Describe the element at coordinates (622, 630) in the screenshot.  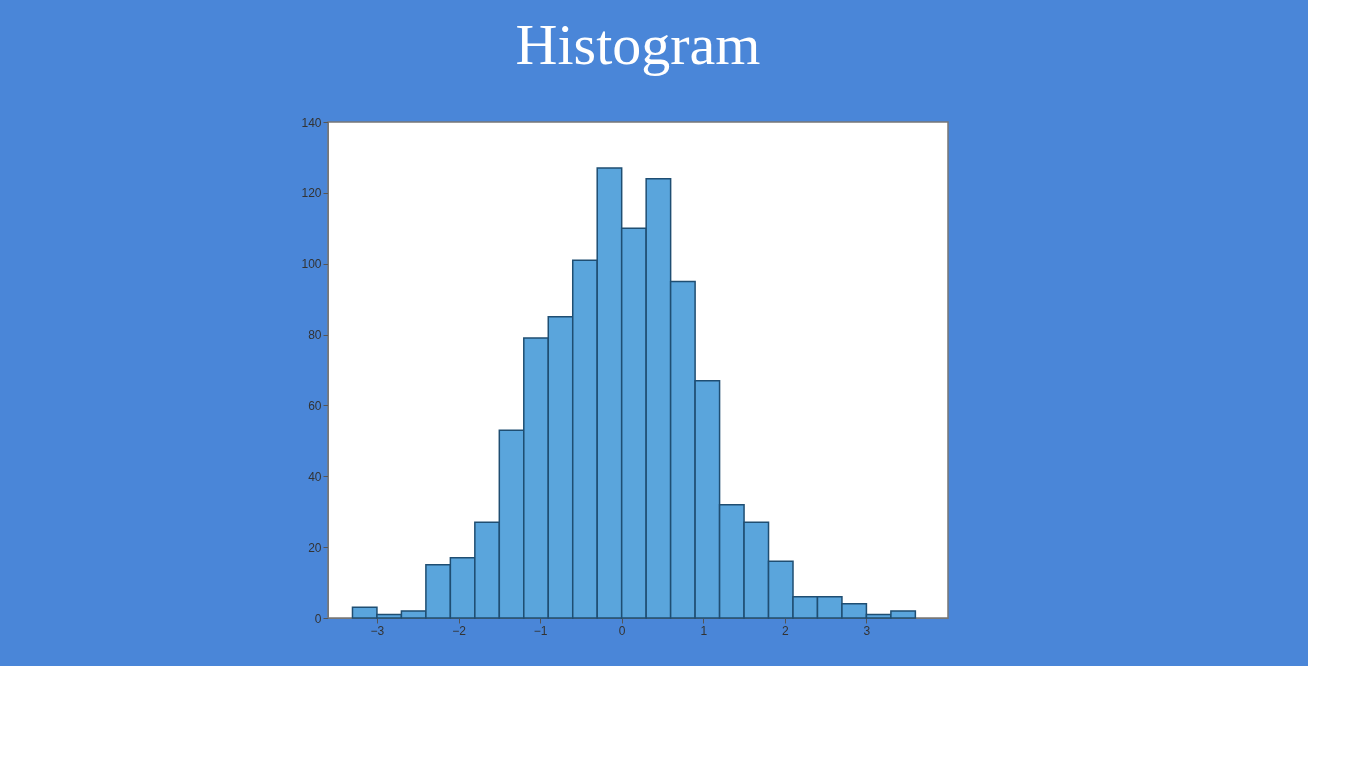
I see `x-tick-label: 0` at that location.